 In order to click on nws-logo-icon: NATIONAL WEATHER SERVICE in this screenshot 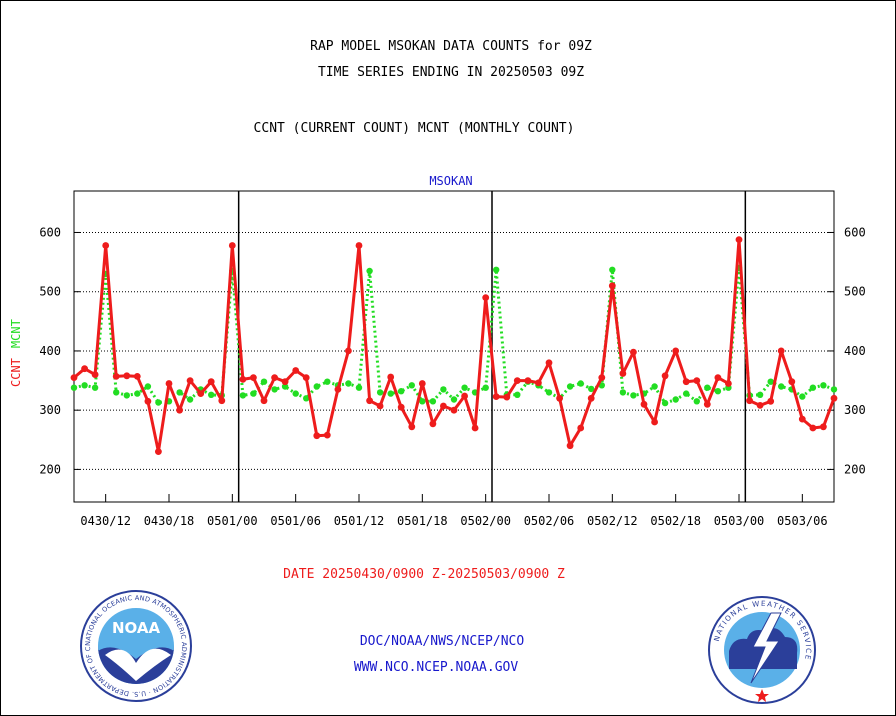, I will do `click(762, 650)`.